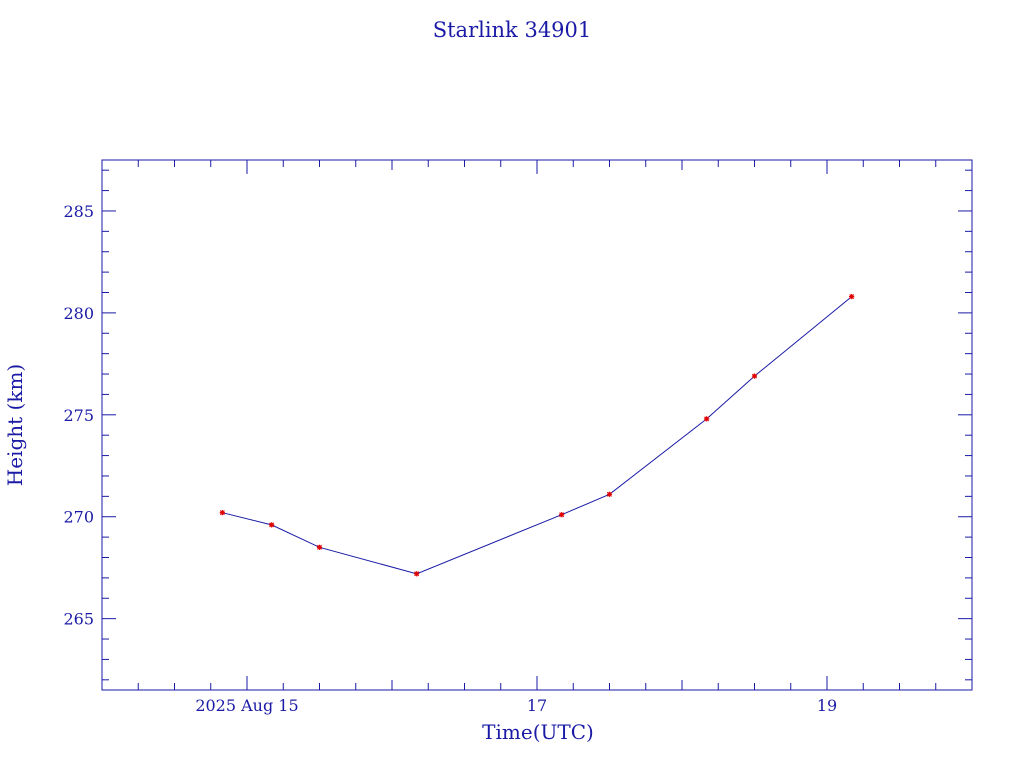 Image resolution: width=1024 pixels, height=768 pixels. What do you see at coordinates (78, 313) in the screenshot?
I see `y-tick-label: 280` at bounding box center [78, 313].